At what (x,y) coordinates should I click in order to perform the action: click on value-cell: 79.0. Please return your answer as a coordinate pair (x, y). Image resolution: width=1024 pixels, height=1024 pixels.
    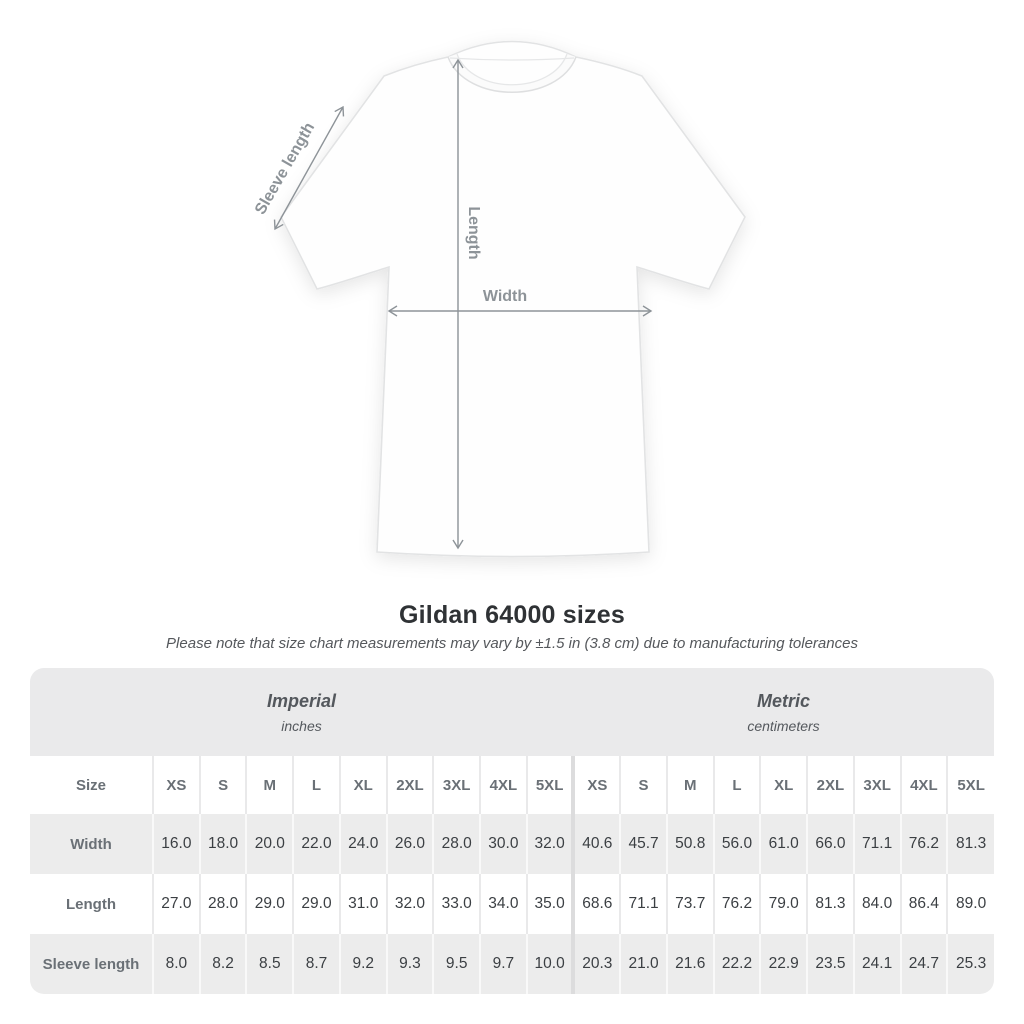
    Looking at the image, I should click on (783, 904).